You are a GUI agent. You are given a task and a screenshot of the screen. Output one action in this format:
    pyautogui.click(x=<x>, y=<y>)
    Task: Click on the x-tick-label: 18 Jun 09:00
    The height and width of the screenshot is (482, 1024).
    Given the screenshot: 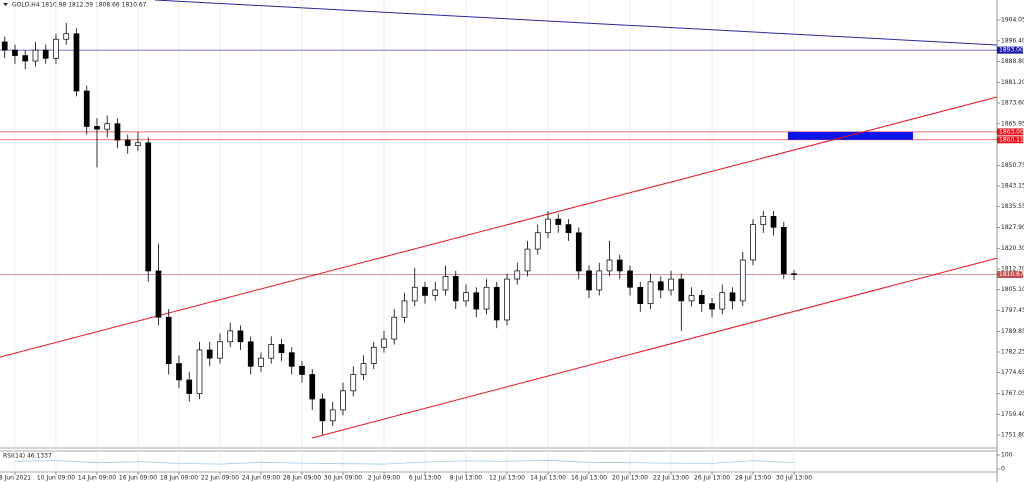 What is the action you would take?
    pyautogui.click(x=179, y=478)
    